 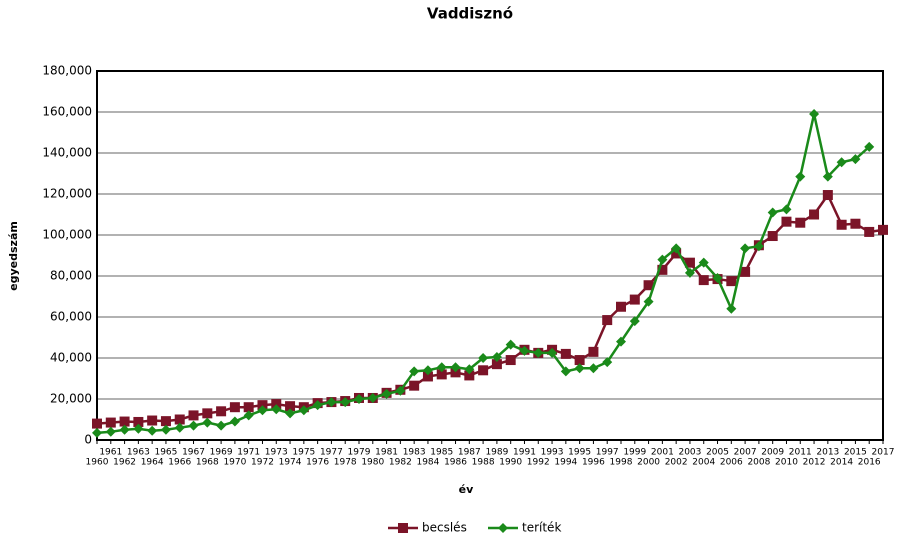 I want to click on x-tick-label: 1984, so click(x=427, y=463).